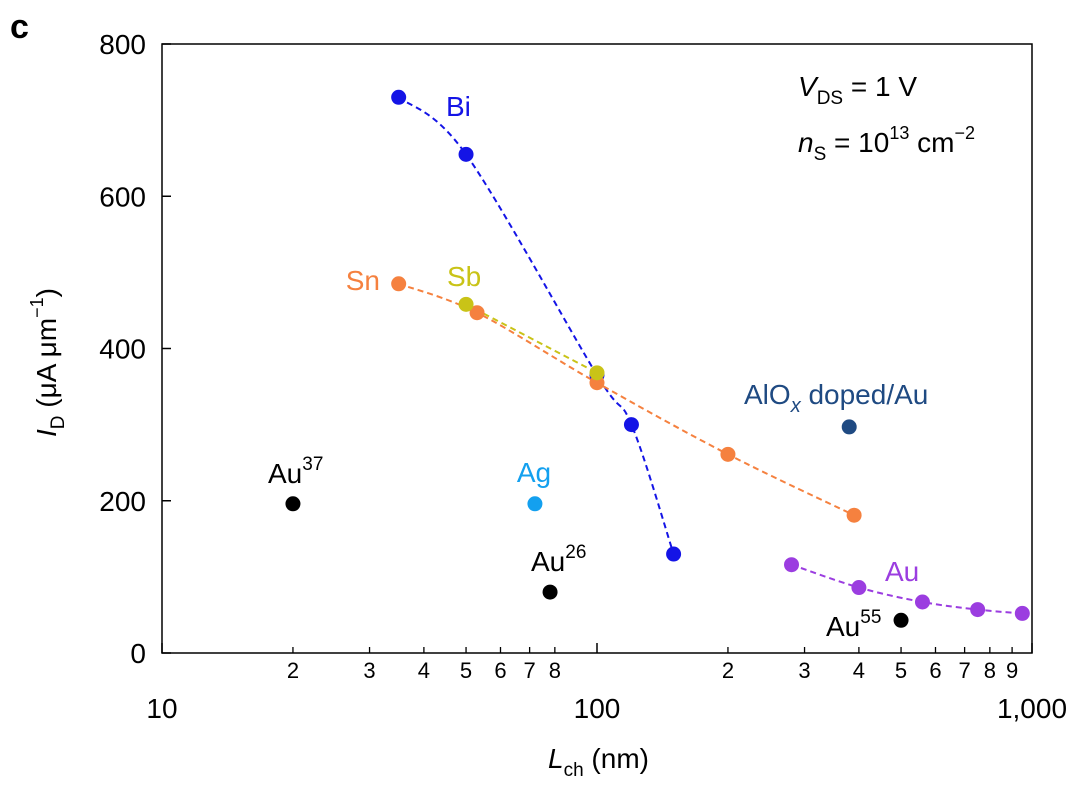 This screenshot has width=1080, height=785. What do you see at coordinates (122, 44) in the screenshot?
I see `y-tick-label-800: 800` at bounding box center [122, 44].